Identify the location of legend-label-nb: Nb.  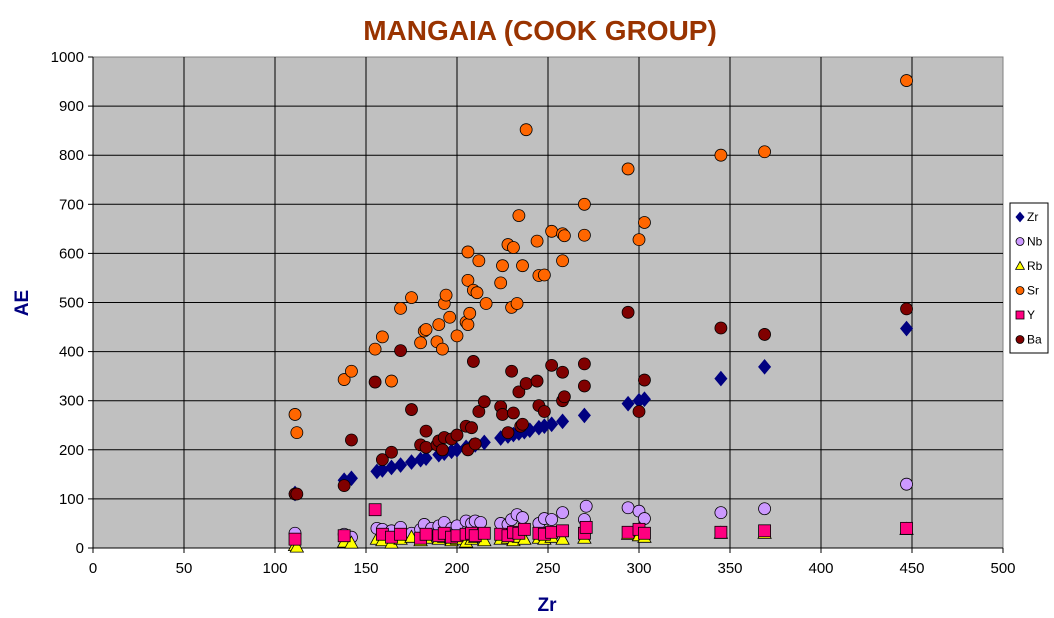
(1035, 242).